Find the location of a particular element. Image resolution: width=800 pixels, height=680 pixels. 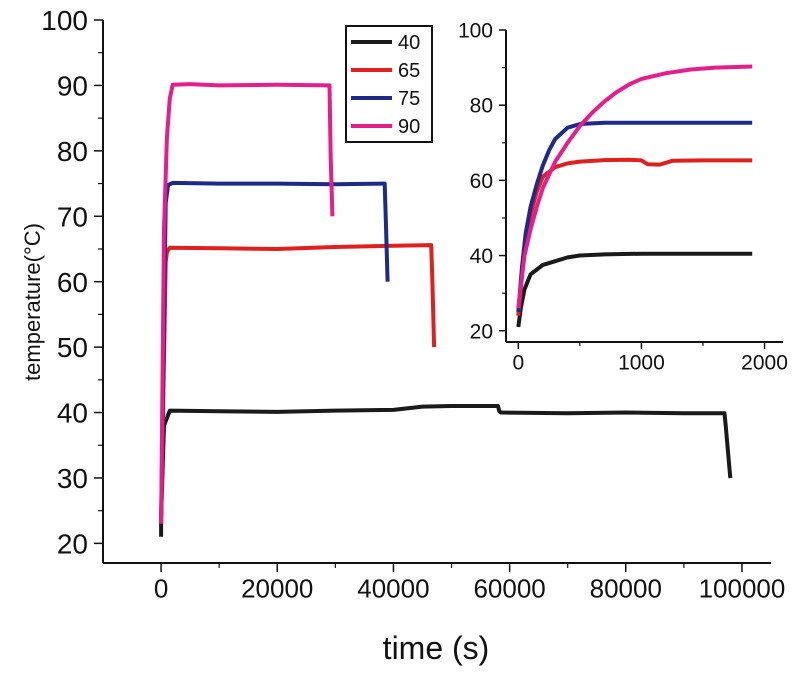

main-y-tick-label: 90 is located at coordinates (72, 86).